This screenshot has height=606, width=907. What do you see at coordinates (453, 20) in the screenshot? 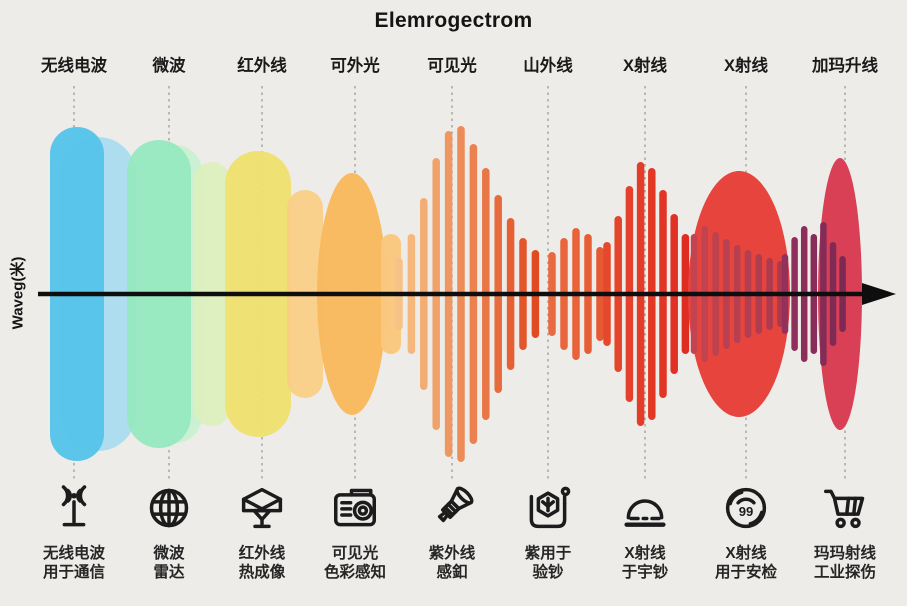
I see `page-title: Elemrogectrom` at bounding box center [453, 20].